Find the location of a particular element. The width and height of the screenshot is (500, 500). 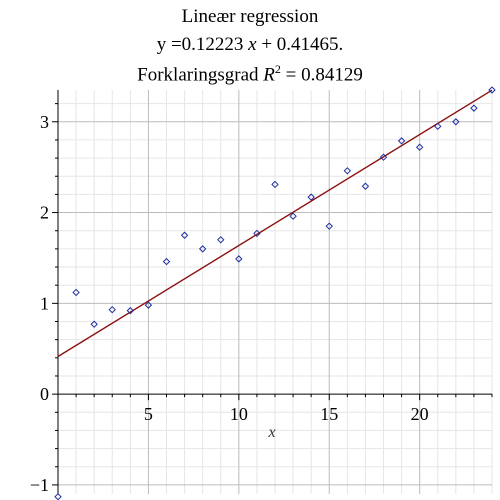

equation-prefix: y =0.12223 is located at coordinates (200, 44).